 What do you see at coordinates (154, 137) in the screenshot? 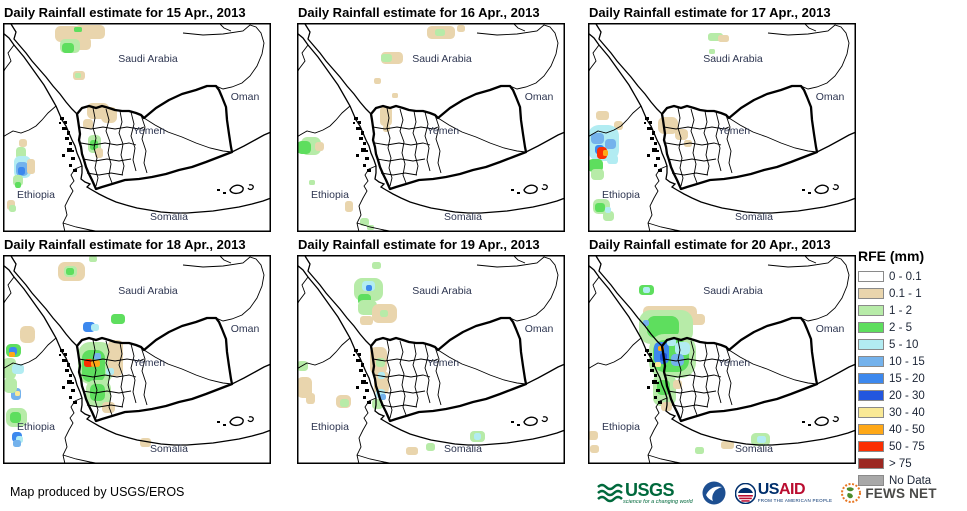
I see `yemen-border` at bounding box center [154, 137].